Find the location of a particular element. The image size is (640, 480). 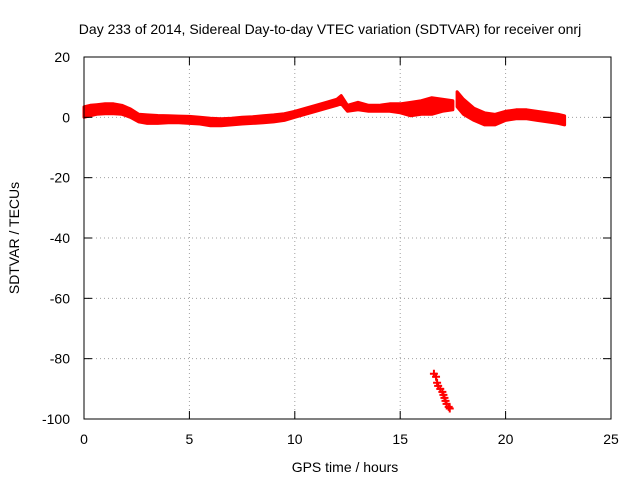

x-axis-label: GPS time / hours is located at coordinates (345, 467).